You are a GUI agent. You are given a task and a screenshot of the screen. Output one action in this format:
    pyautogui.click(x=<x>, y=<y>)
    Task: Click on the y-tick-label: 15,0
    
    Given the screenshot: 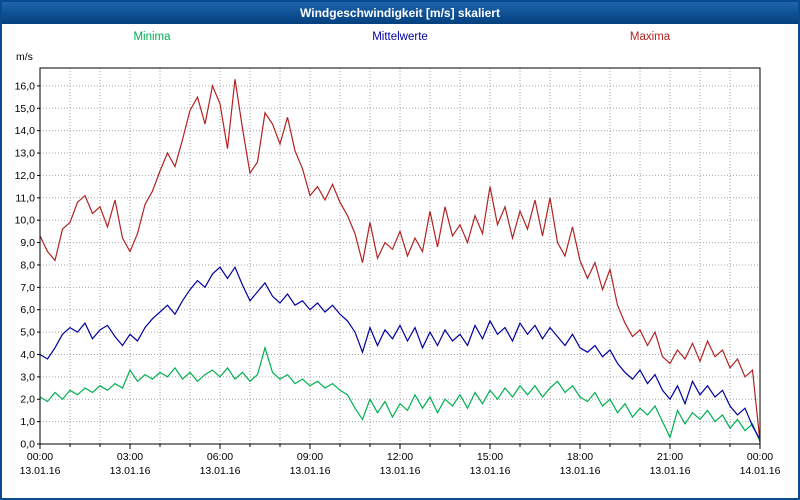 What is the action you would take?
    pyautogui.click(x=25, y=109)
    